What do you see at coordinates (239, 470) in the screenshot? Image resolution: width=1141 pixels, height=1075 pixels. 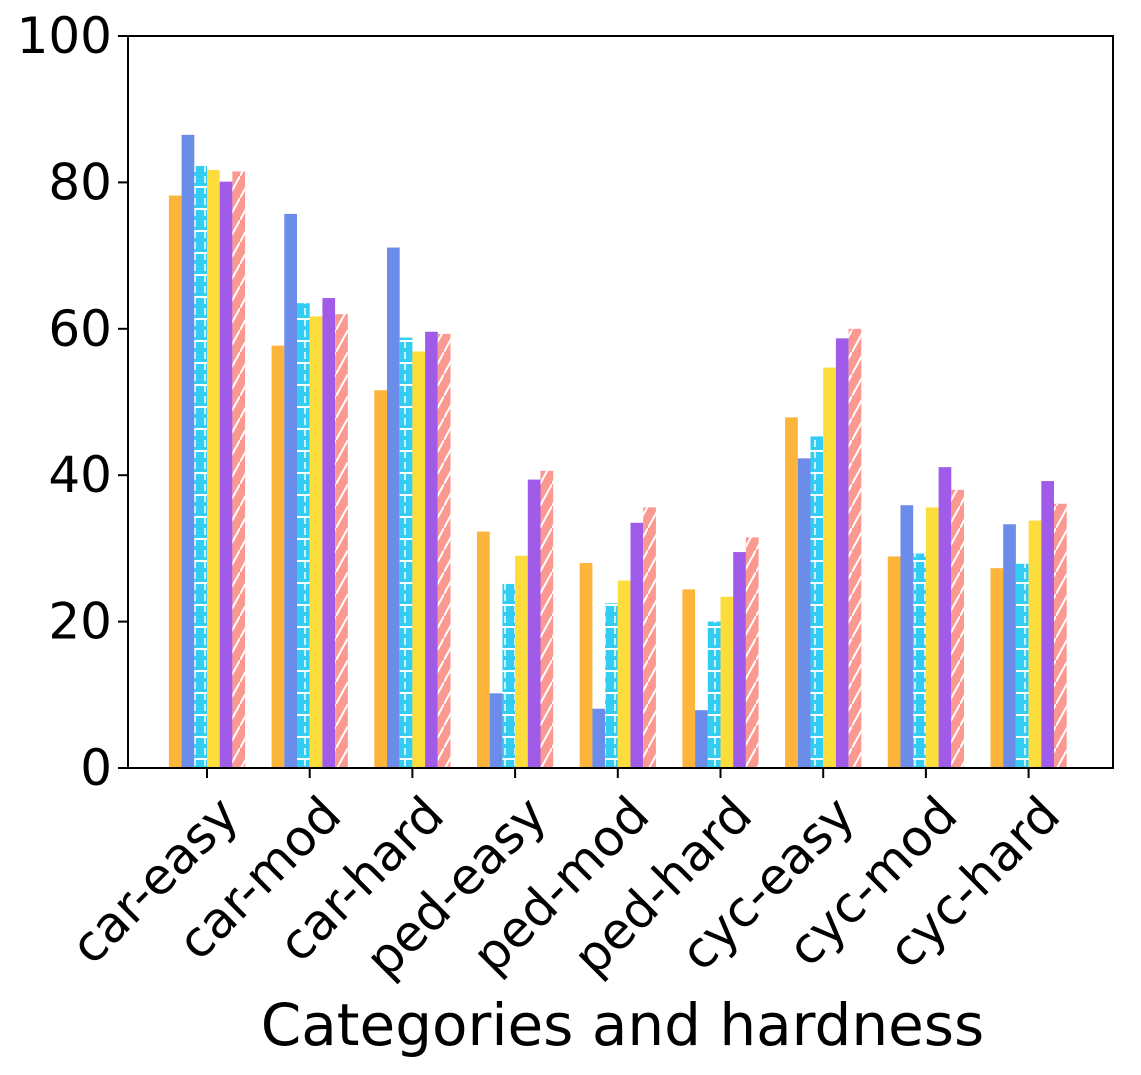 I see `bar-hatch-car-easy-s6` at bounding box center [239, 470].